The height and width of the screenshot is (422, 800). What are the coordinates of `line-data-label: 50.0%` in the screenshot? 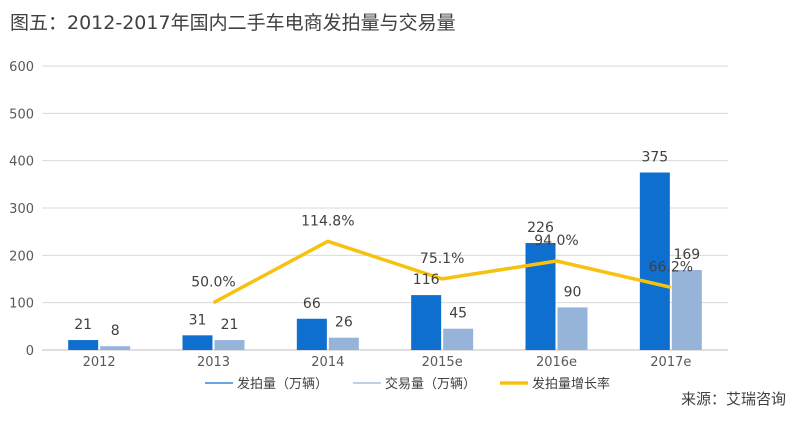 It's located at (213, 283).